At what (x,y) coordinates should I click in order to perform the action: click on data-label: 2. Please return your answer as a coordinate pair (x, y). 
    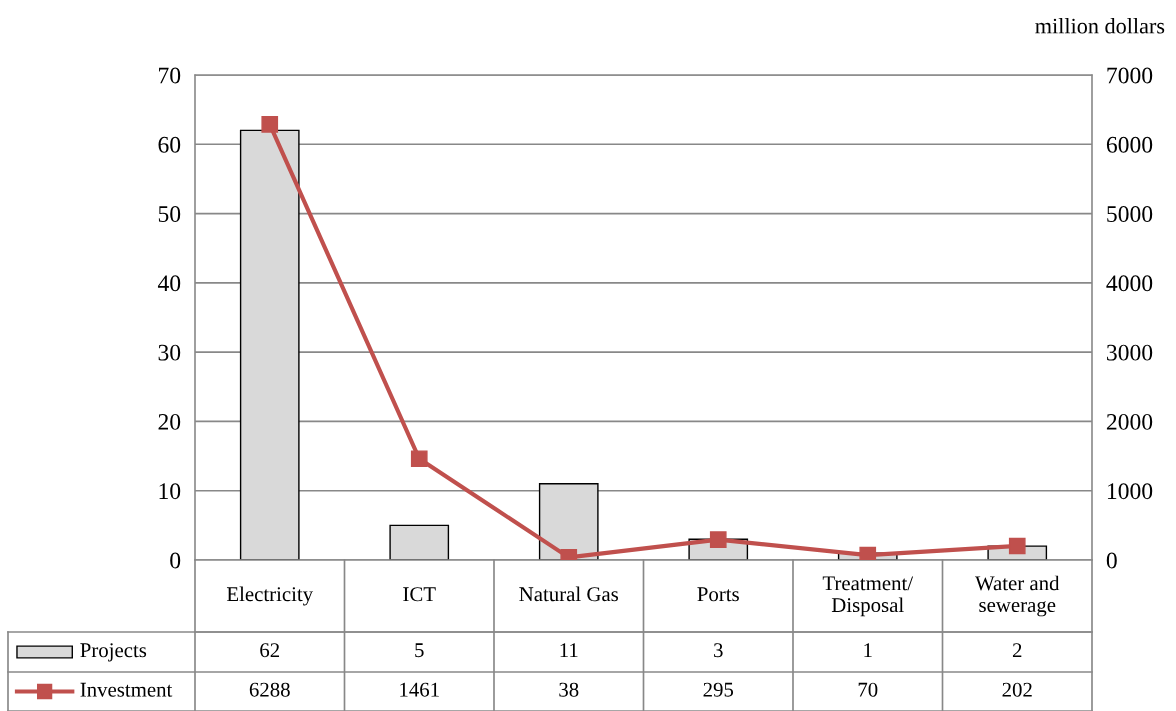
    Looking at the image, I should click on (1017, 650).